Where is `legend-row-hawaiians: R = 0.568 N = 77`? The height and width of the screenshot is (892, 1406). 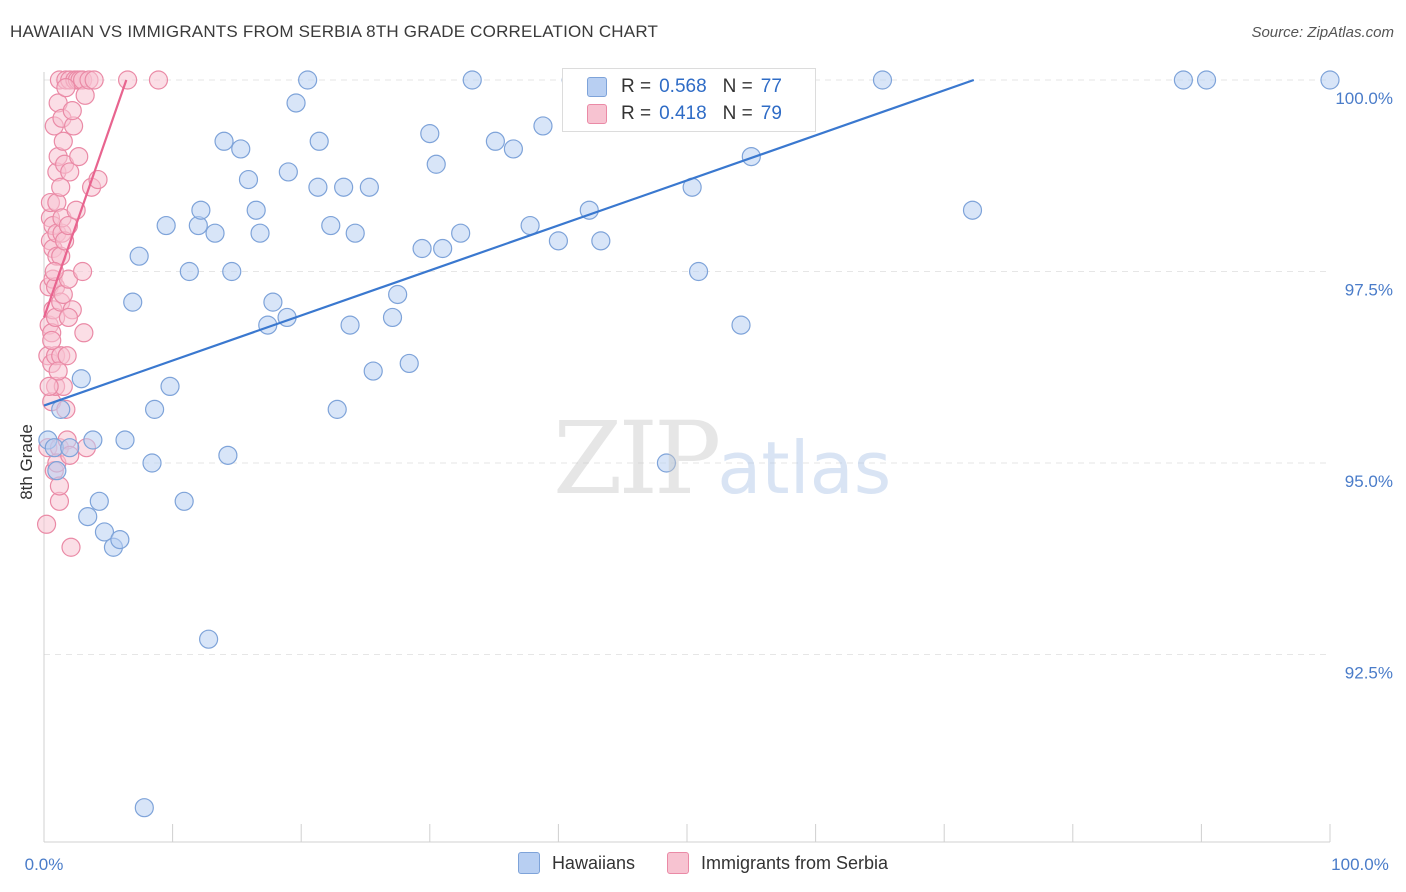
legend-row-hawaiians: R = 0.568 N = 77 is located at coordinates (684, 87).